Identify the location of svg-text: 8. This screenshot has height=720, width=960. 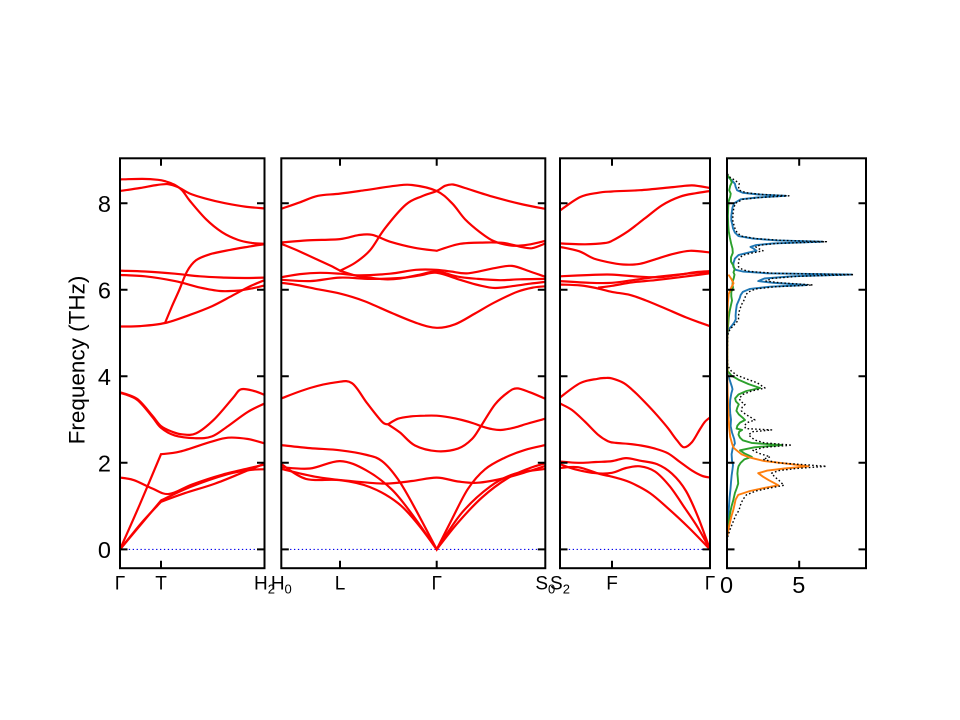
(104, 204).